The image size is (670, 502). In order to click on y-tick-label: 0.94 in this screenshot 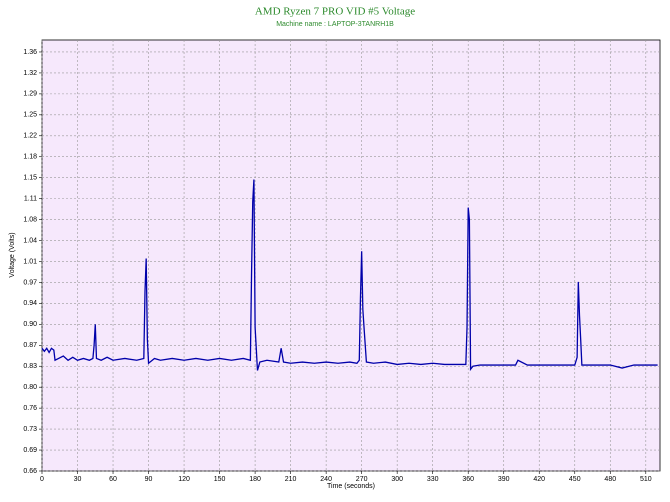, I will do `click(30, 303)`.